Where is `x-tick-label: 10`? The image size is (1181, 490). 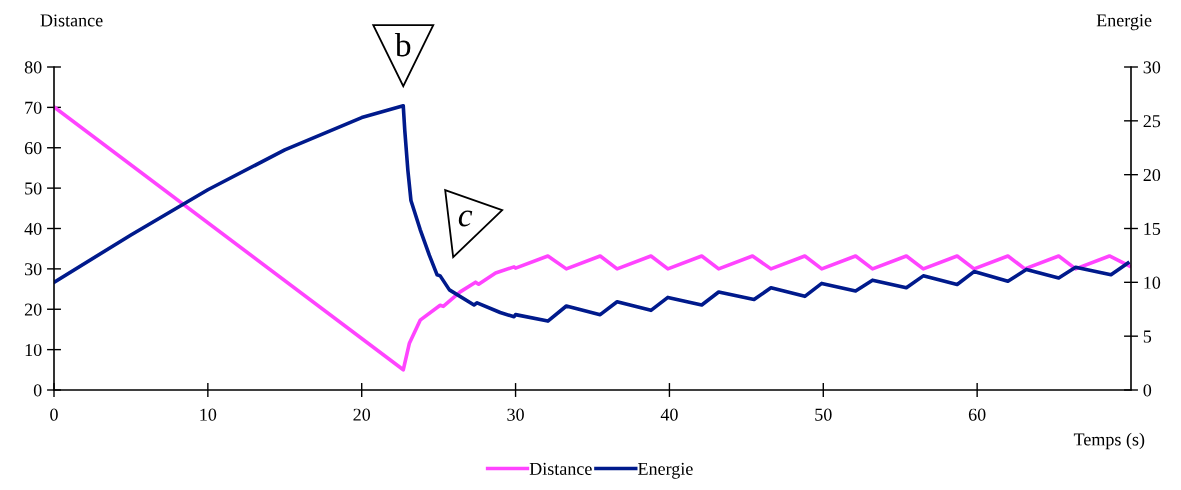 x-tick-label: 10 is located at coordinates (208, 414).